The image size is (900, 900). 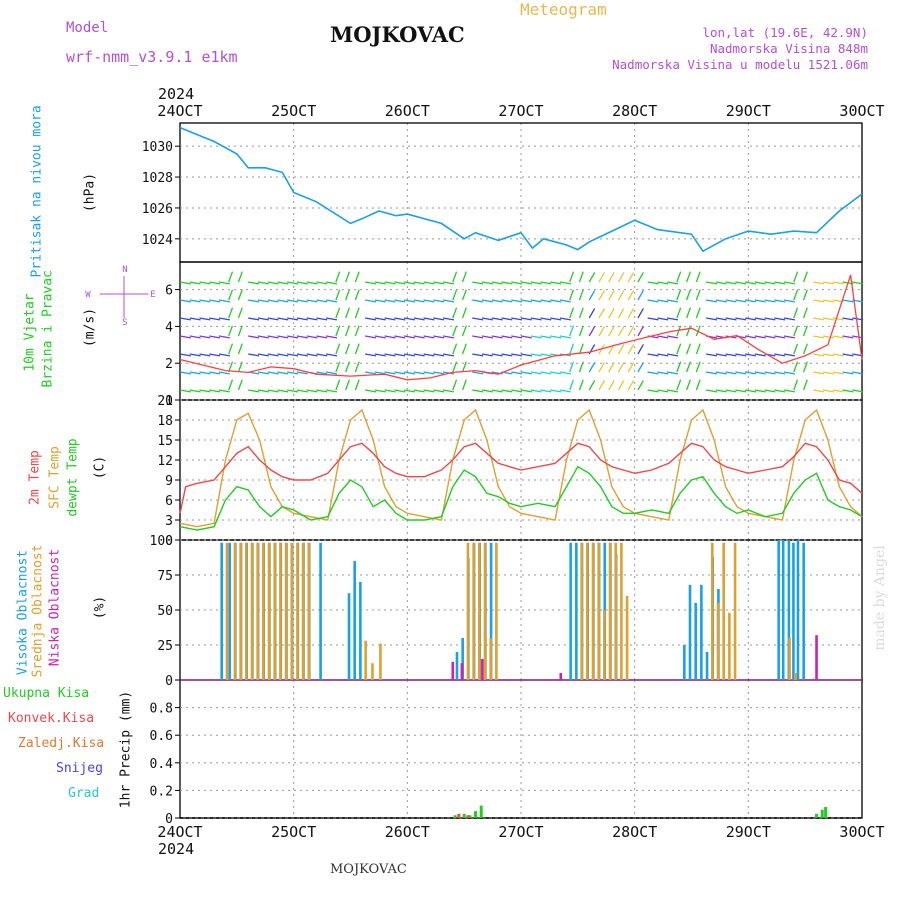 I want to click on x-tick-label-bottom: 28OCT, so click(x=634, y=832).